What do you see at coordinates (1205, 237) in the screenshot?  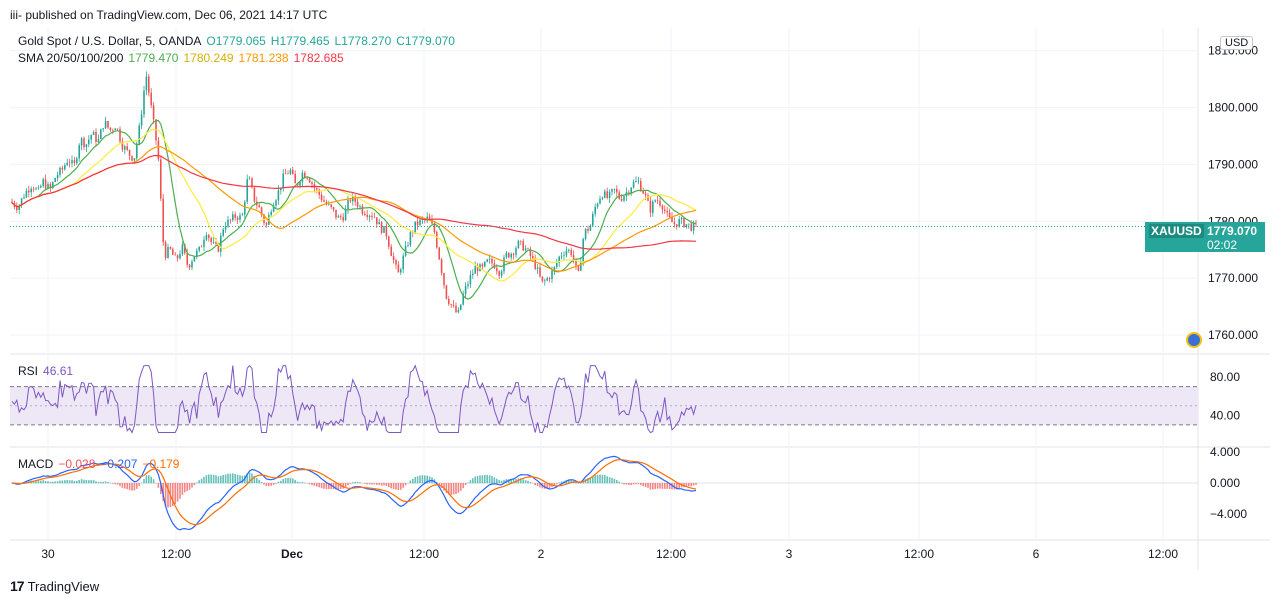 I see `price-badge: XAUUSD 1779.070 02:02` at bounding box center [1205, 237].